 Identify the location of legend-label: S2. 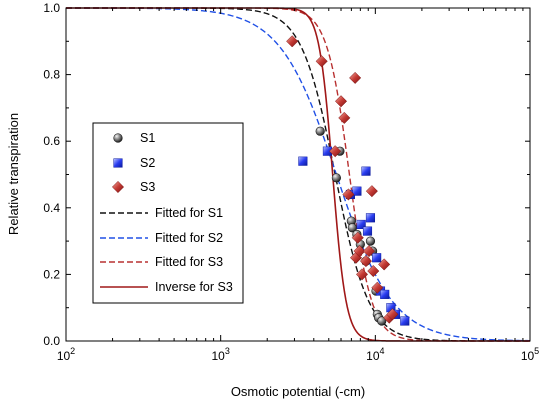
(147, 163).